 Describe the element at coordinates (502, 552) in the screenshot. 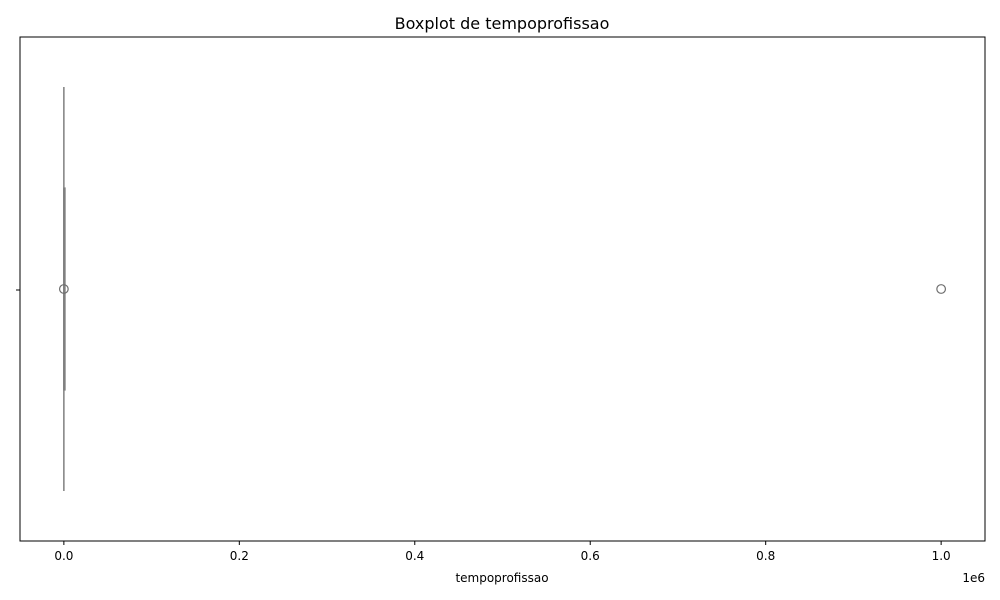

I see `x-axis-ticks: 0.0 0.2 0.4 0.6 0.8 1.0` at that location.